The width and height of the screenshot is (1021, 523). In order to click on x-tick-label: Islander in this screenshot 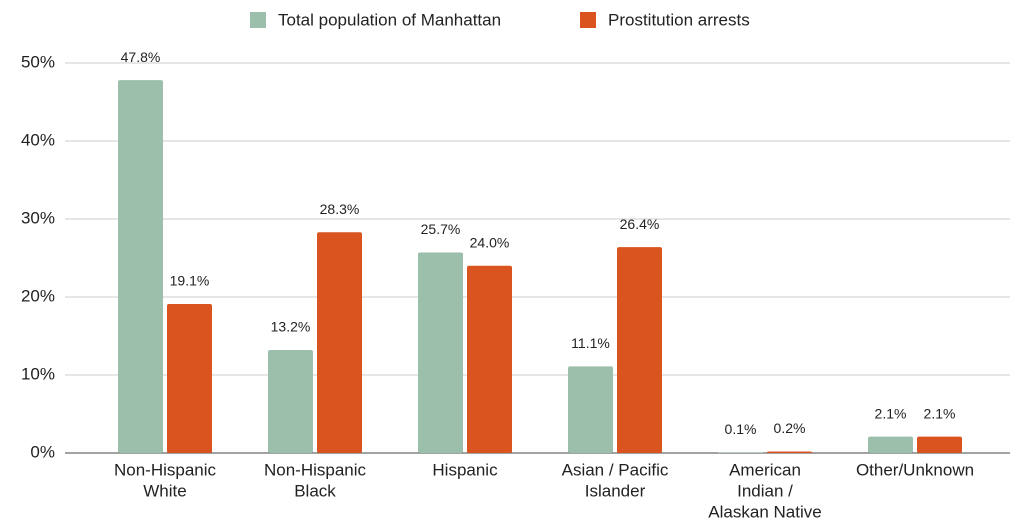, I will do `click(615, 490)`.